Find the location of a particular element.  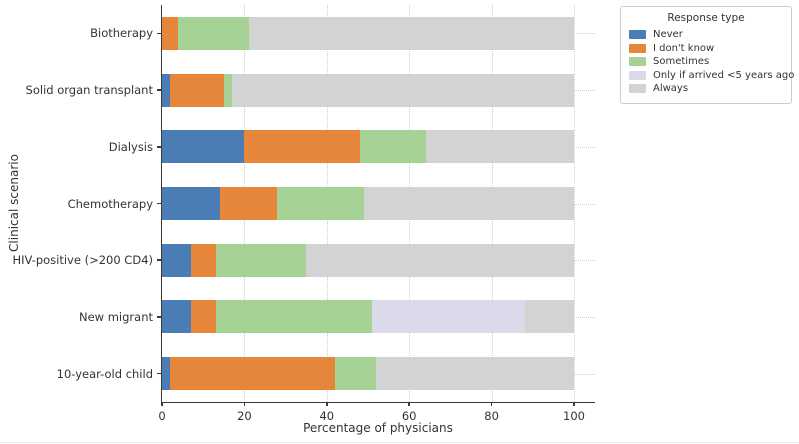

y-tick-label: Biotherapy is located at coordinates (121, 33).